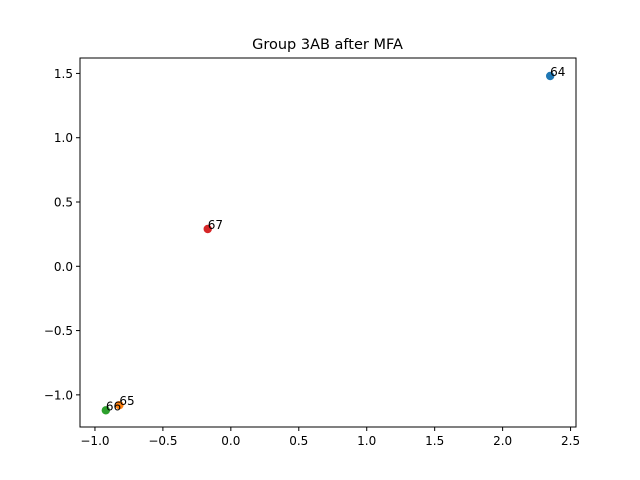  I want to click on point-label-67: 67, so click(215, 225).